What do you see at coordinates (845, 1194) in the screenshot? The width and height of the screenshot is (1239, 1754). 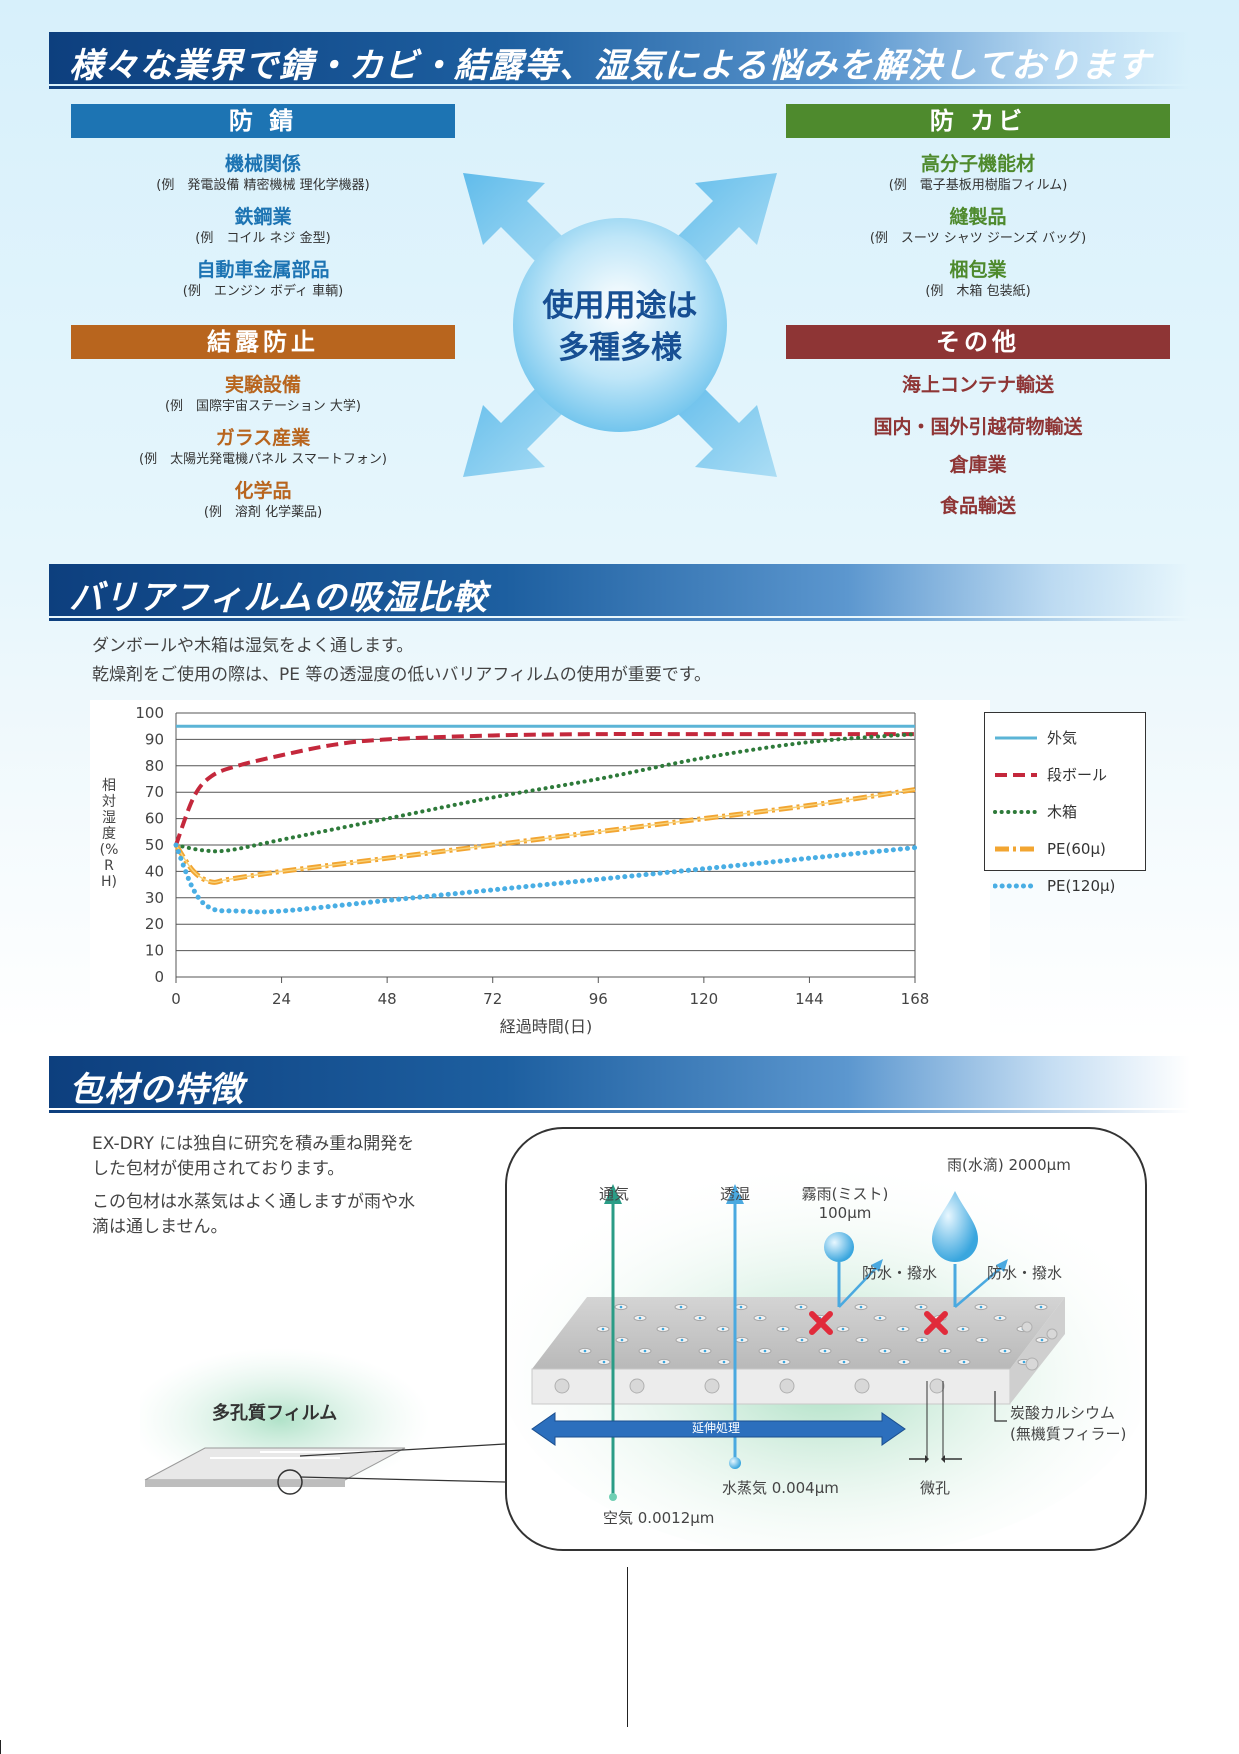 I see `label-mist-a: 霧雨(ミスト)` at bounding box center [845, 1194].